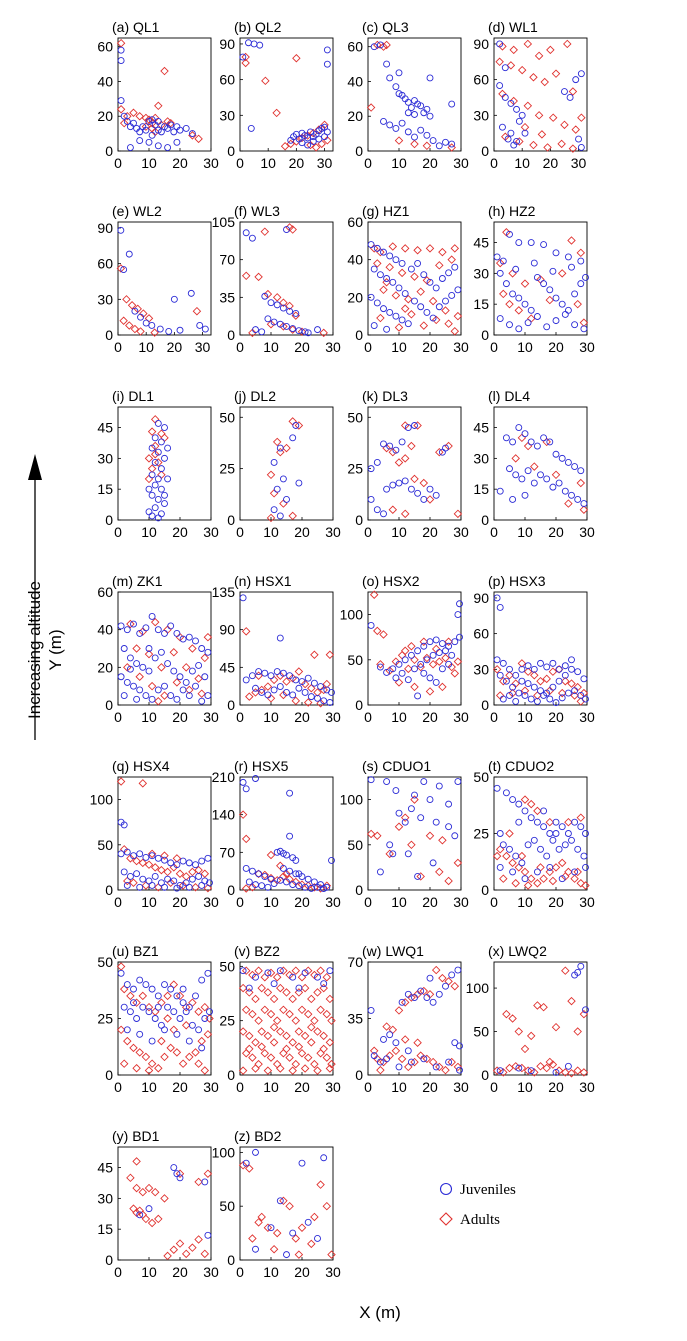 The height and width of the screenshot is (1341, 687). What do you see at coordinates (109, 705) in the screenshot?
I see `y-tick-label: 0` at bounding box center [109, 705].